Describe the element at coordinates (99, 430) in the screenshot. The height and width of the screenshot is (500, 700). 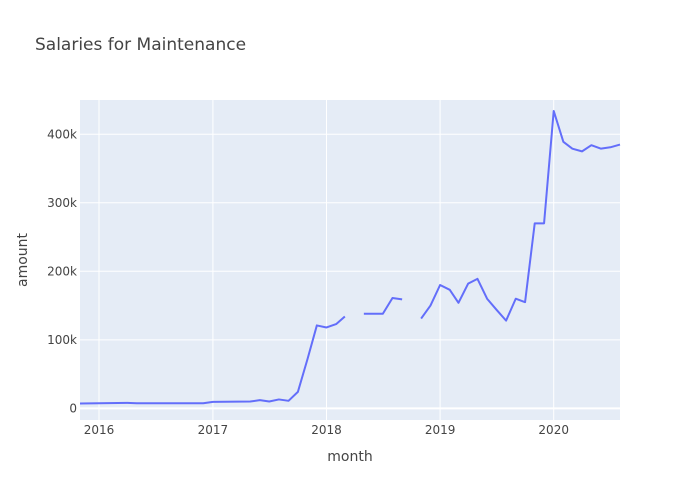
I see `x-tick-label: 2016` at that location.